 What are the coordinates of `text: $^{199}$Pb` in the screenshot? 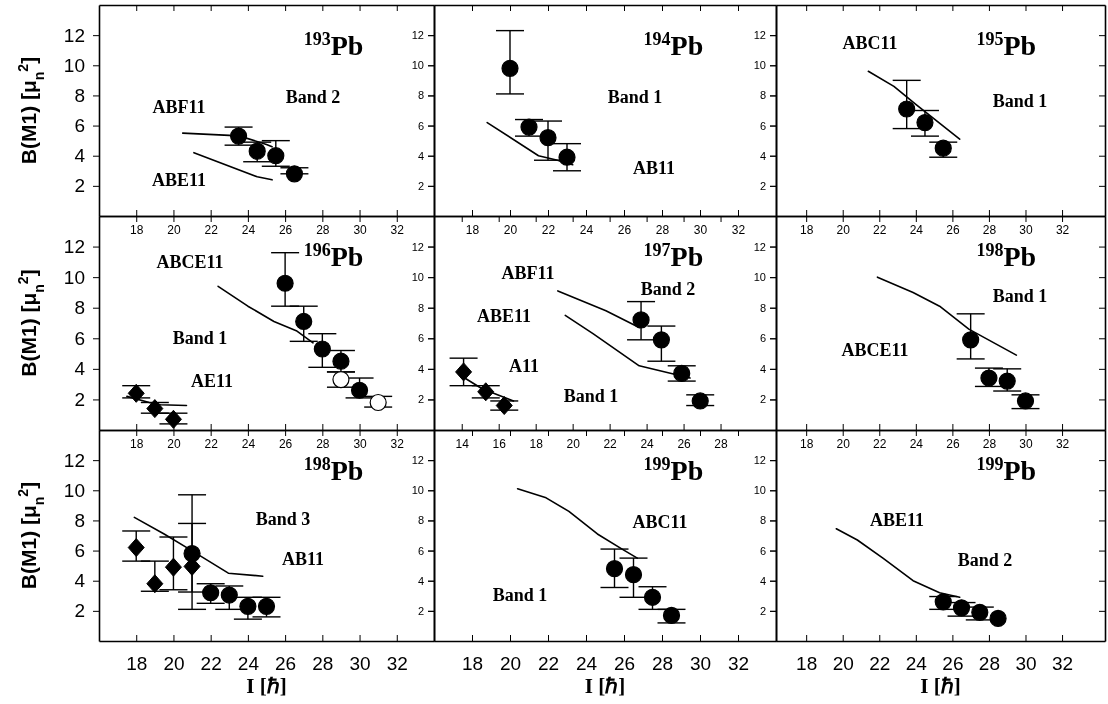 It's located at (673, 470).